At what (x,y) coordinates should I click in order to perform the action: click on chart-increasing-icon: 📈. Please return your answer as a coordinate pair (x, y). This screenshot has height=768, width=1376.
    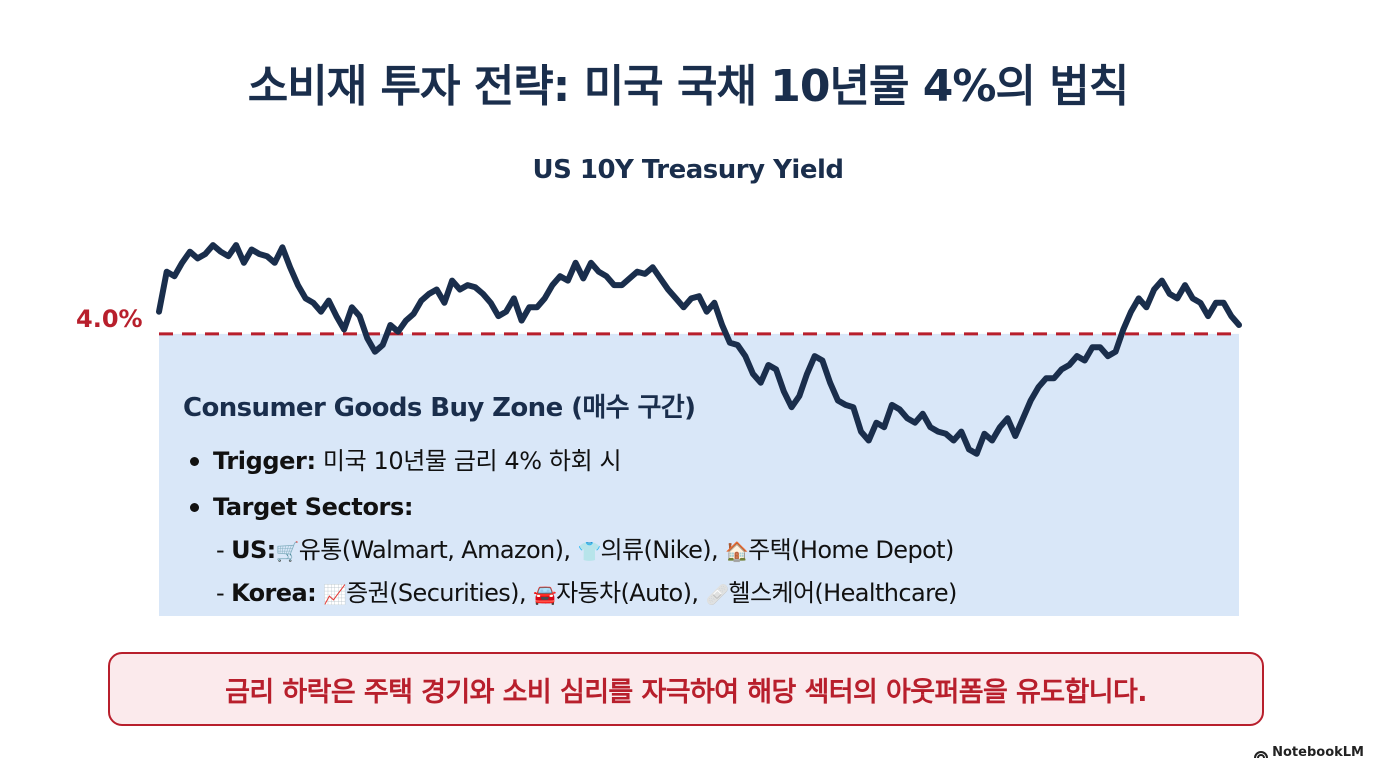
    Looking at the image, I should click on (335, 595).